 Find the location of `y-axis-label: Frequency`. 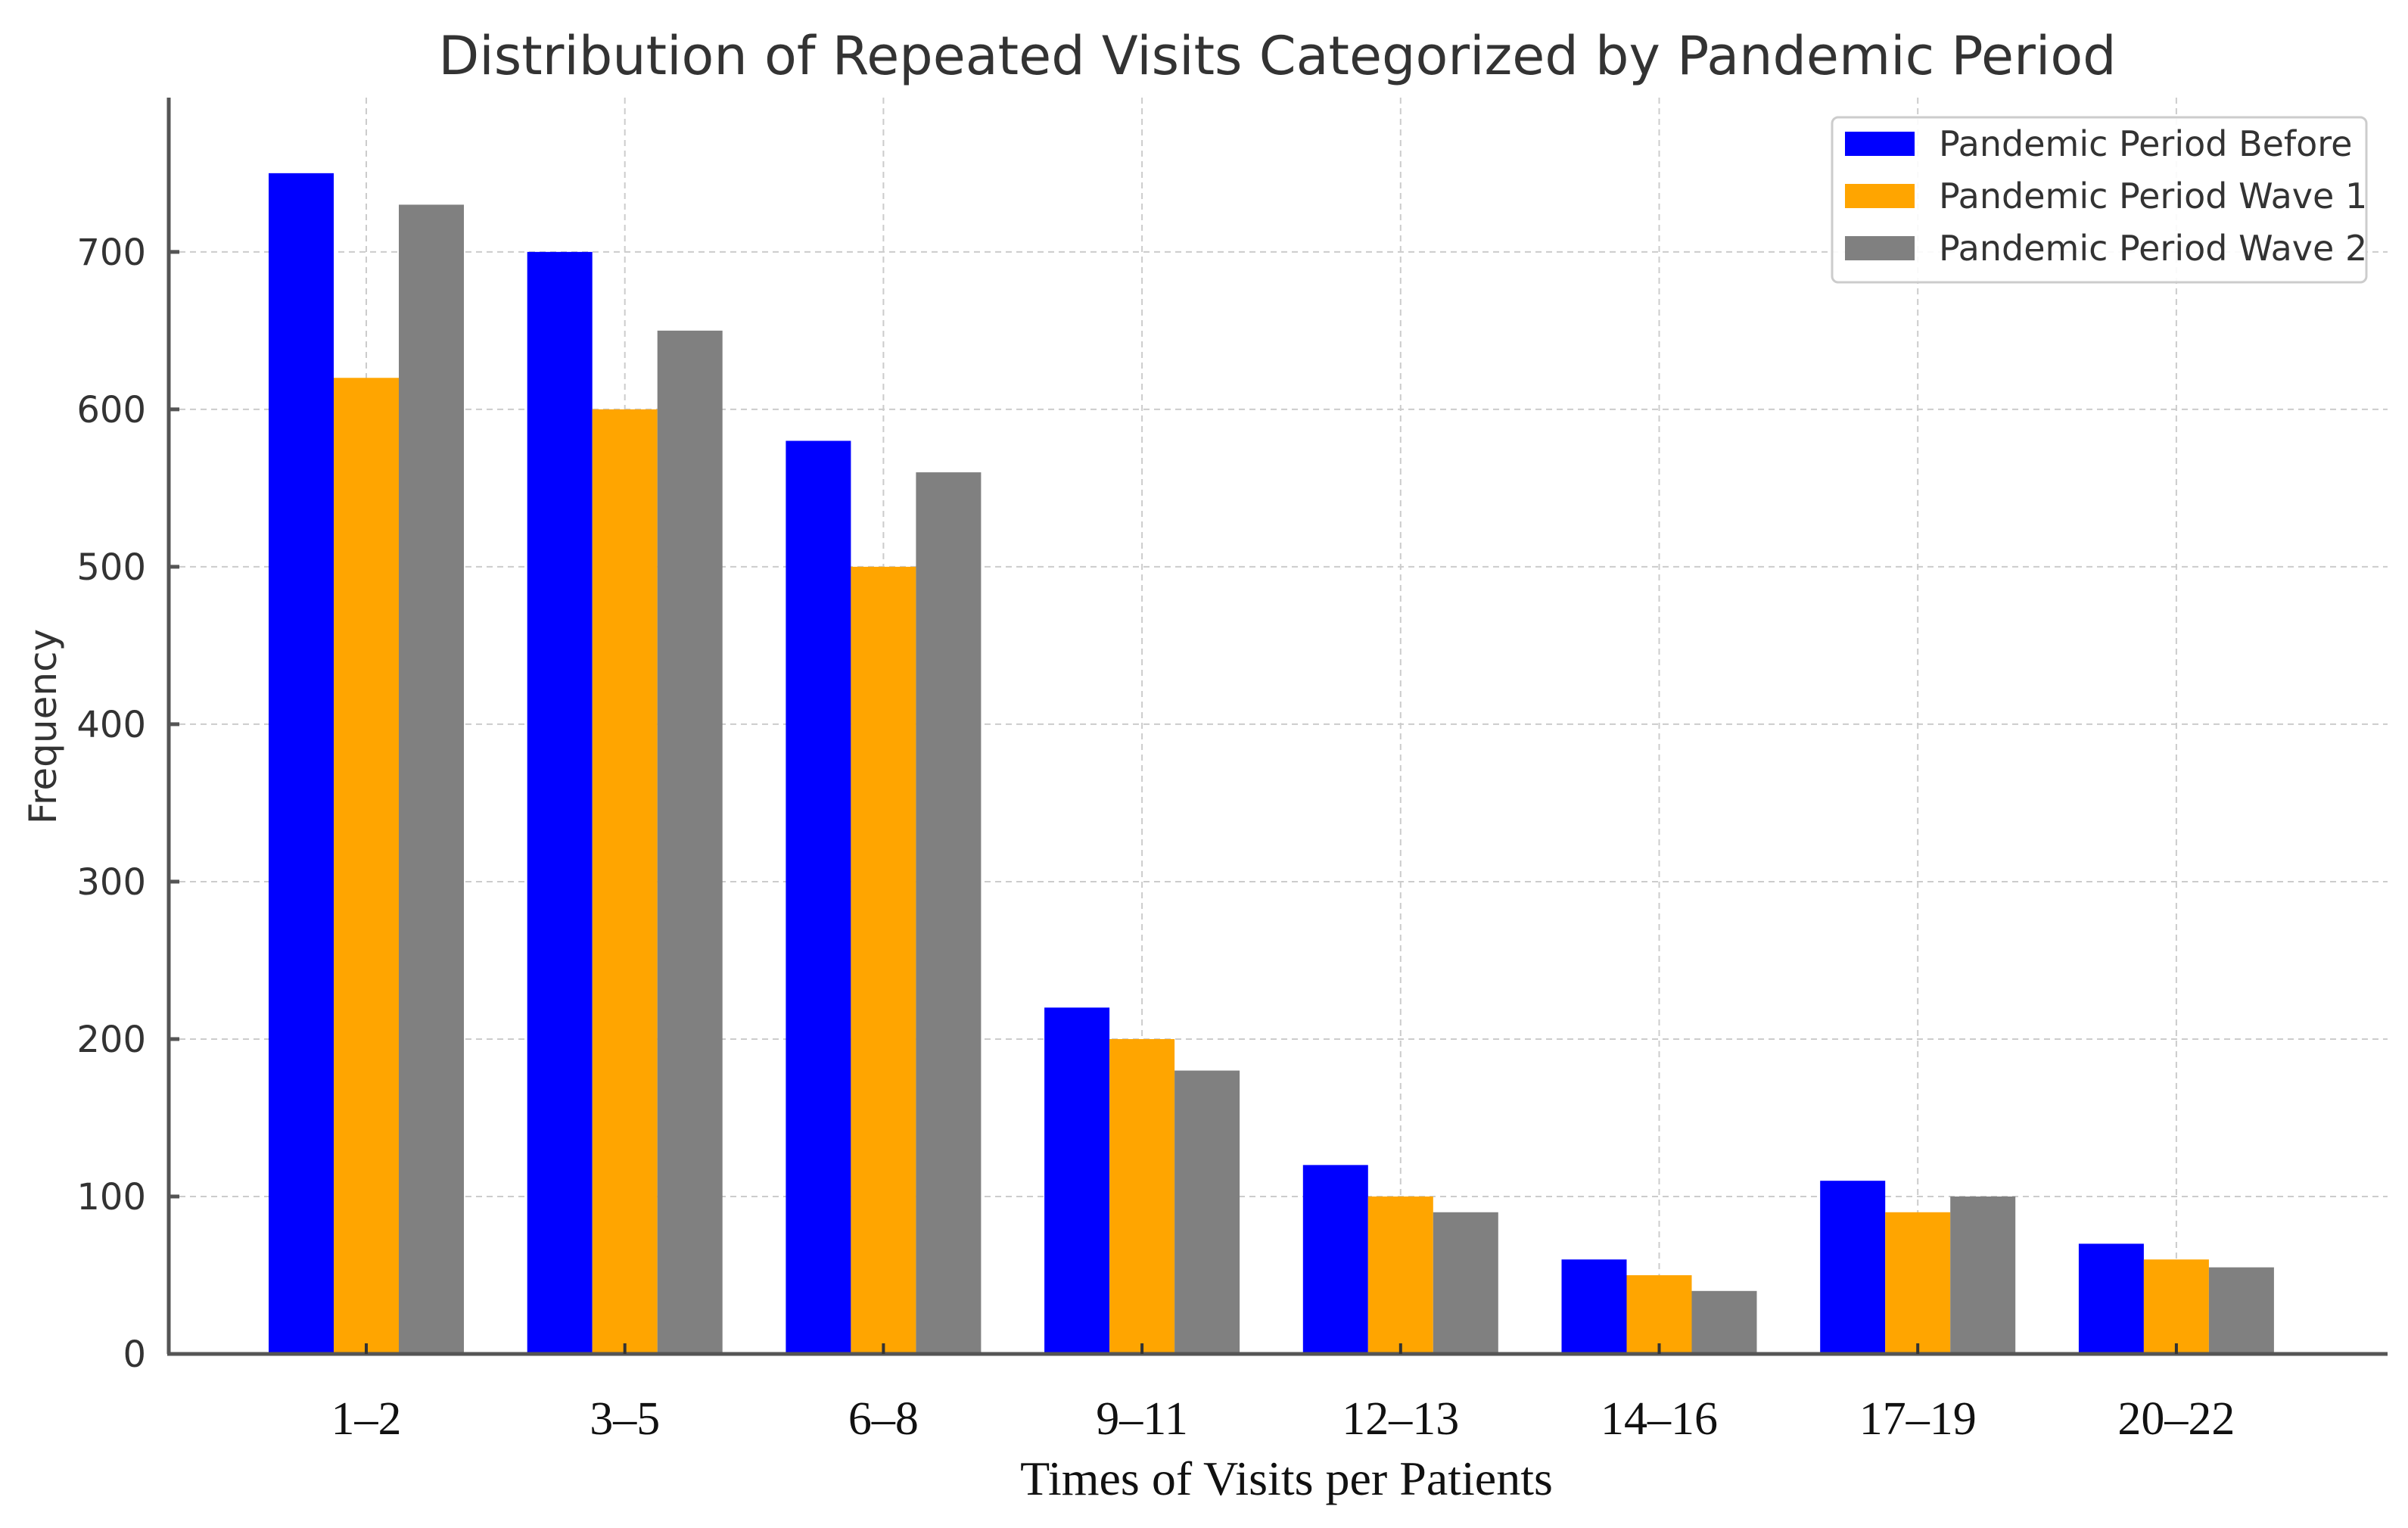

y-axis-label: Frequency is located at coordinates (43, 726).